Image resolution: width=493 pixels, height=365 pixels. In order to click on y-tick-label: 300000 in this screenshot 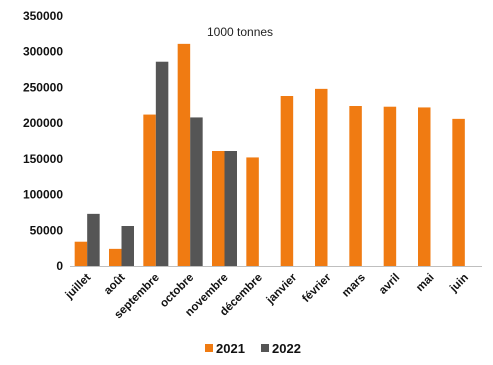, I will do `click(43, 52)`.